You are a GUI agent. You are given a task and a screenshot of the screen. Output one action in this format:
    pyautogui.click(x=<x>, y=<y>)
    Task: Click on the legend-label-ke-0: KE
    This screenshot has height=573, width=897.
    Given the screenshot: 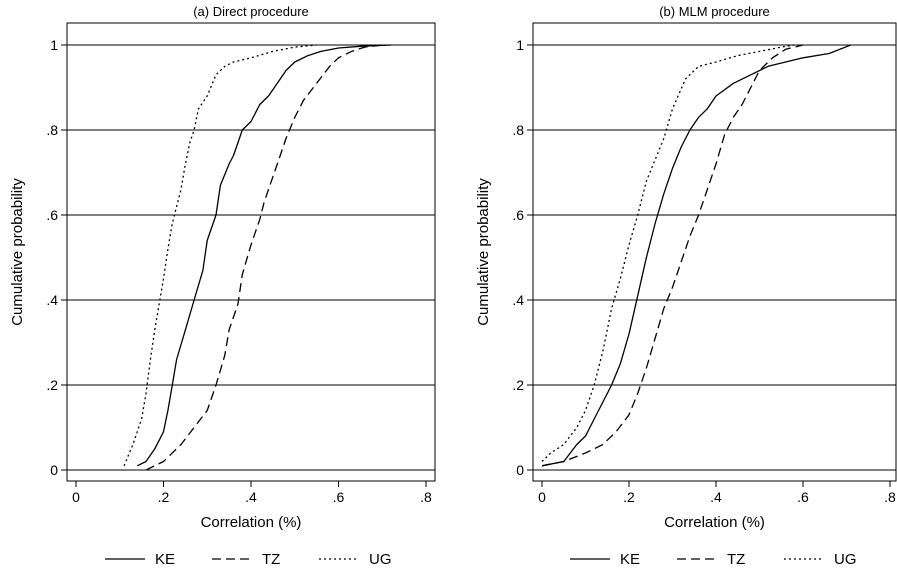 What is the action you would take?
    pyautogui.click(x=165, y=559)
    